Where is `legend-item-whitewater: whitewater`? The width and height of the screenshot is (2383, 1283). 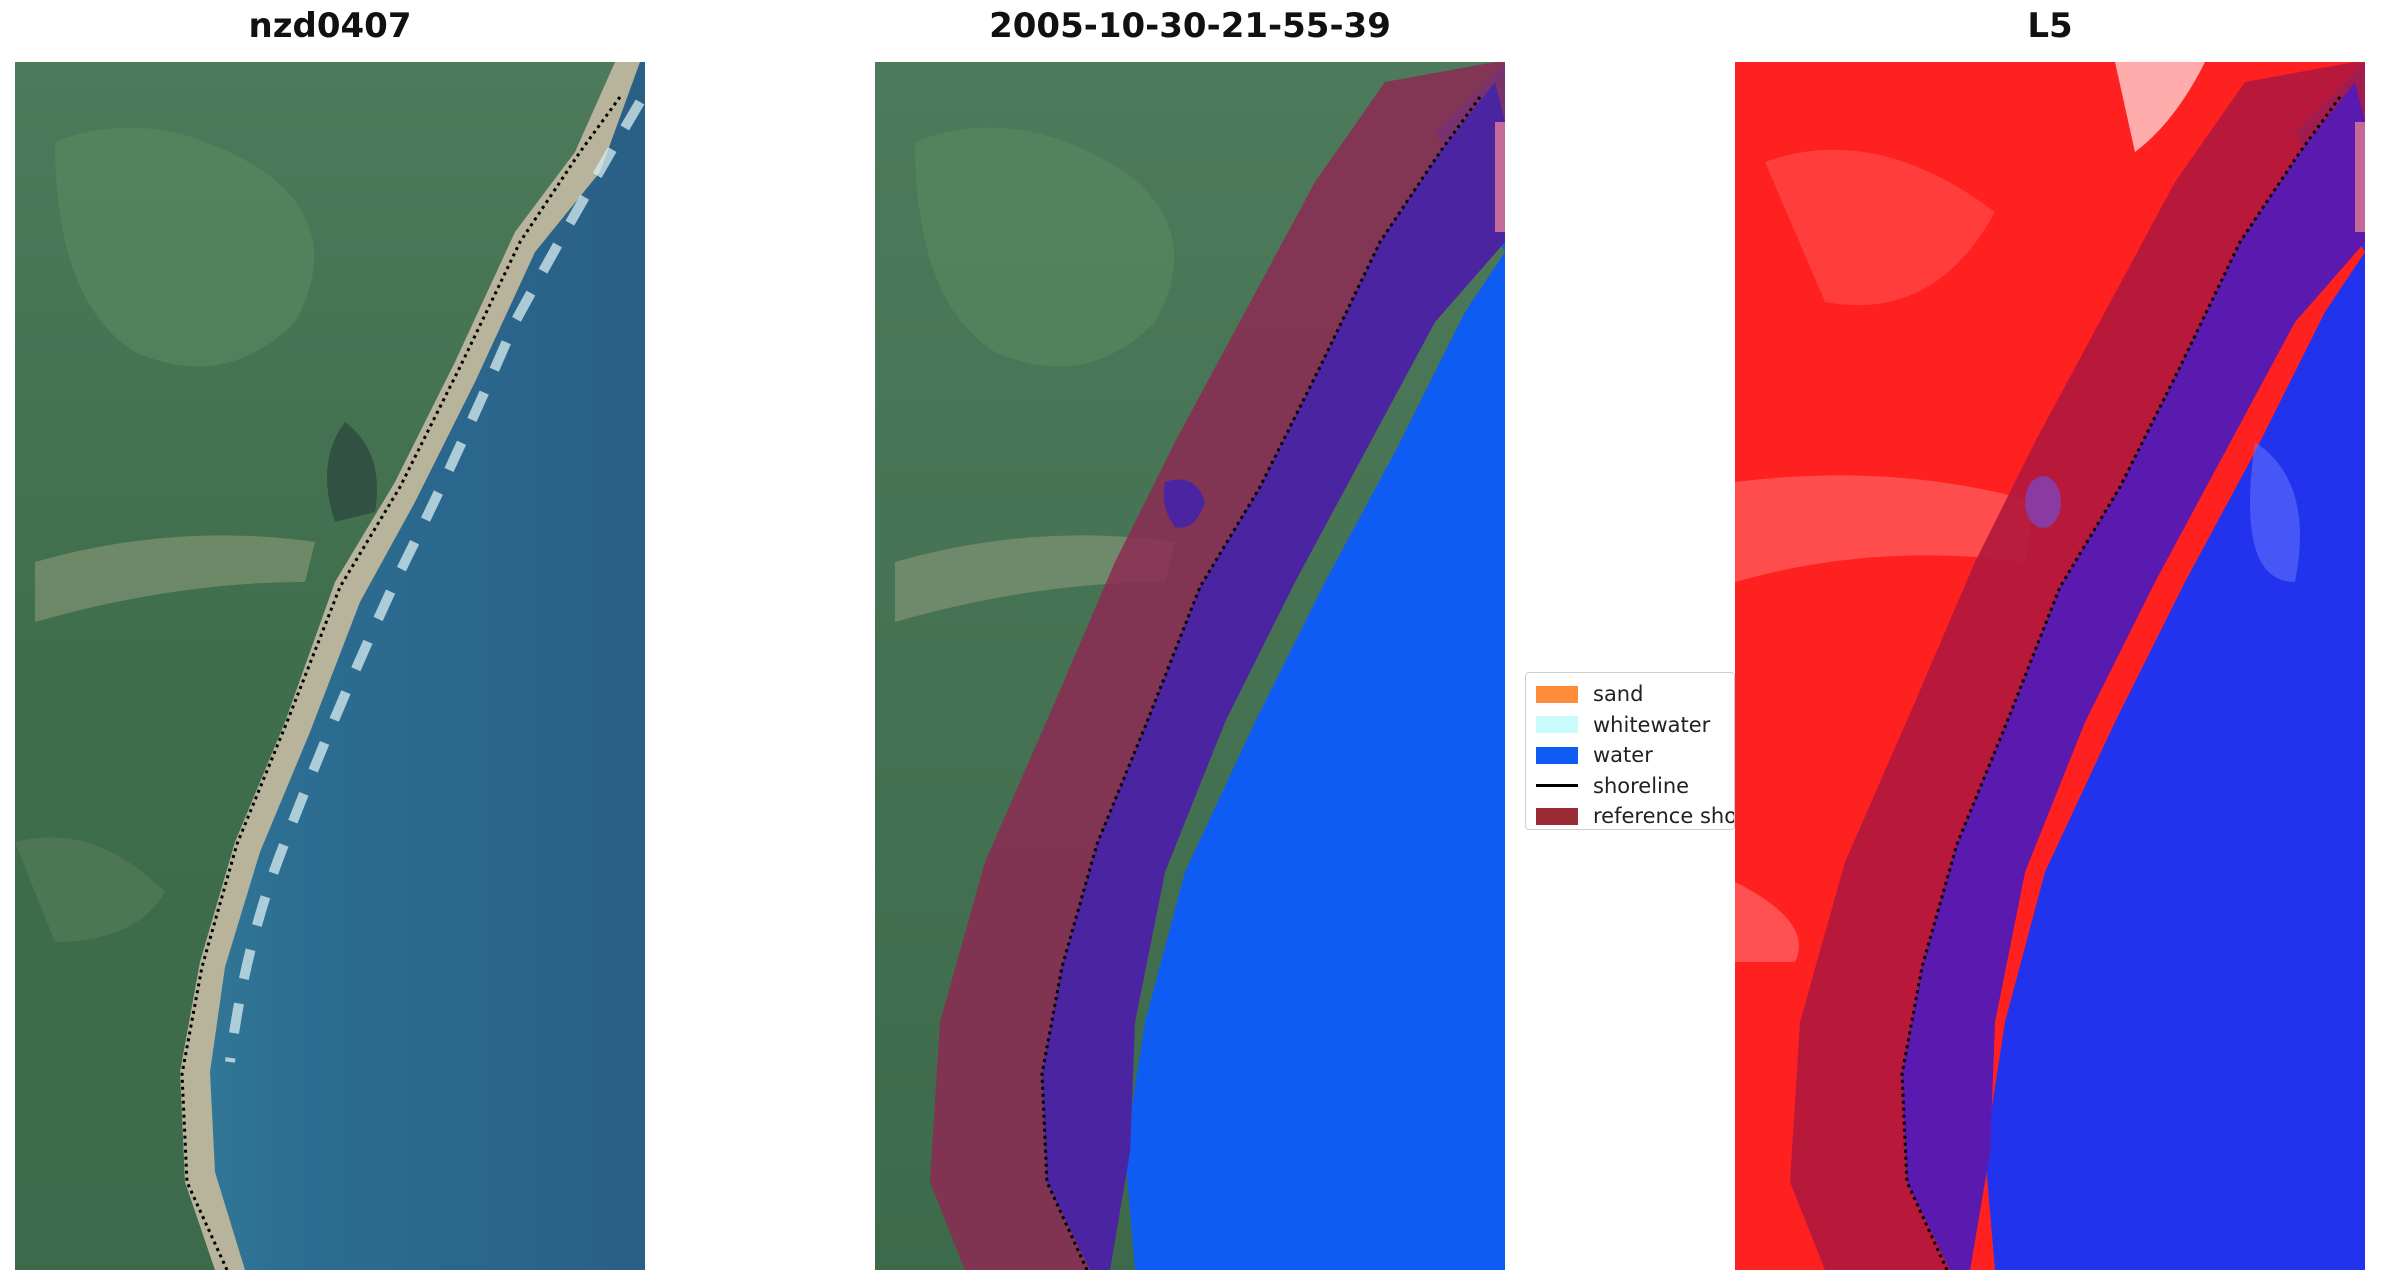
legend-item-whitewater: whitewater is located at coordinates (1635, 725).